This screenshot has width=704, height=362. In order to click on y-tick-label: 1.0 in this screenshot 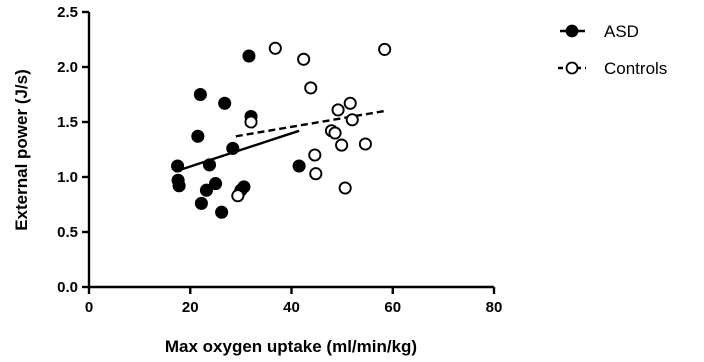, I will do `click(67, 177)`.